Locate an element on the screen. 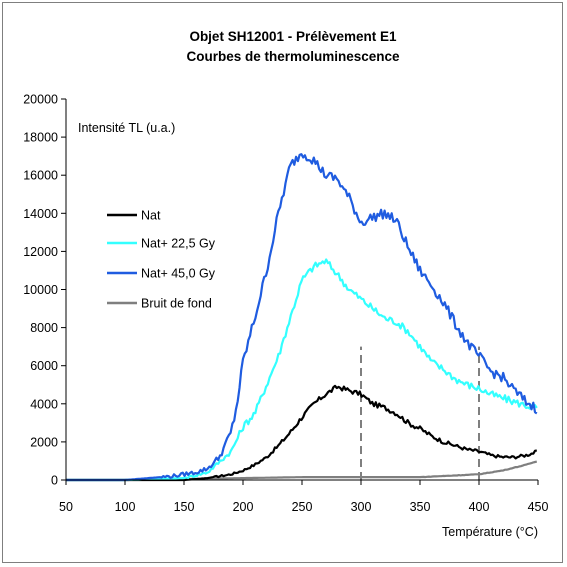 The width and height of the screenshot is (567, 567). y-tick-label: 20000 is located at coordinates (40, 100).